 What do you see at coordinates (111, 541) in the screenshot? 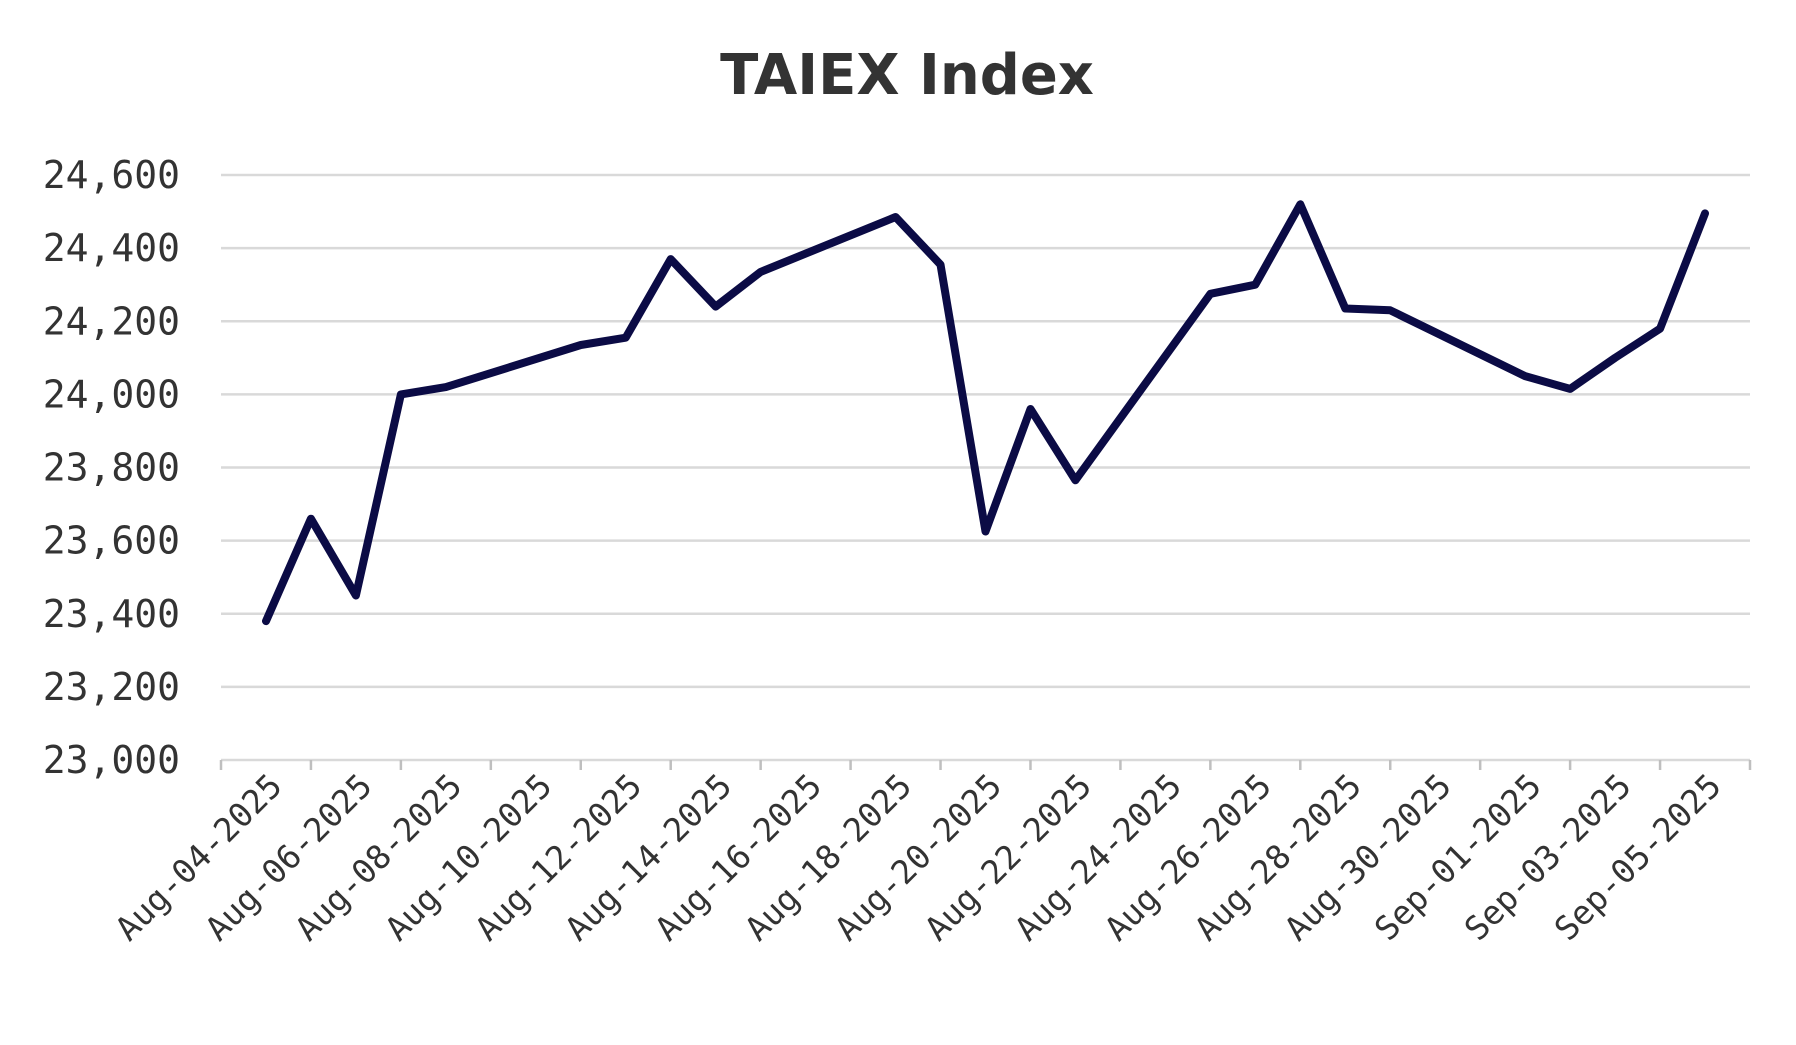
I see `y-tick-label: 23,600` at bounding box center [111, 541].